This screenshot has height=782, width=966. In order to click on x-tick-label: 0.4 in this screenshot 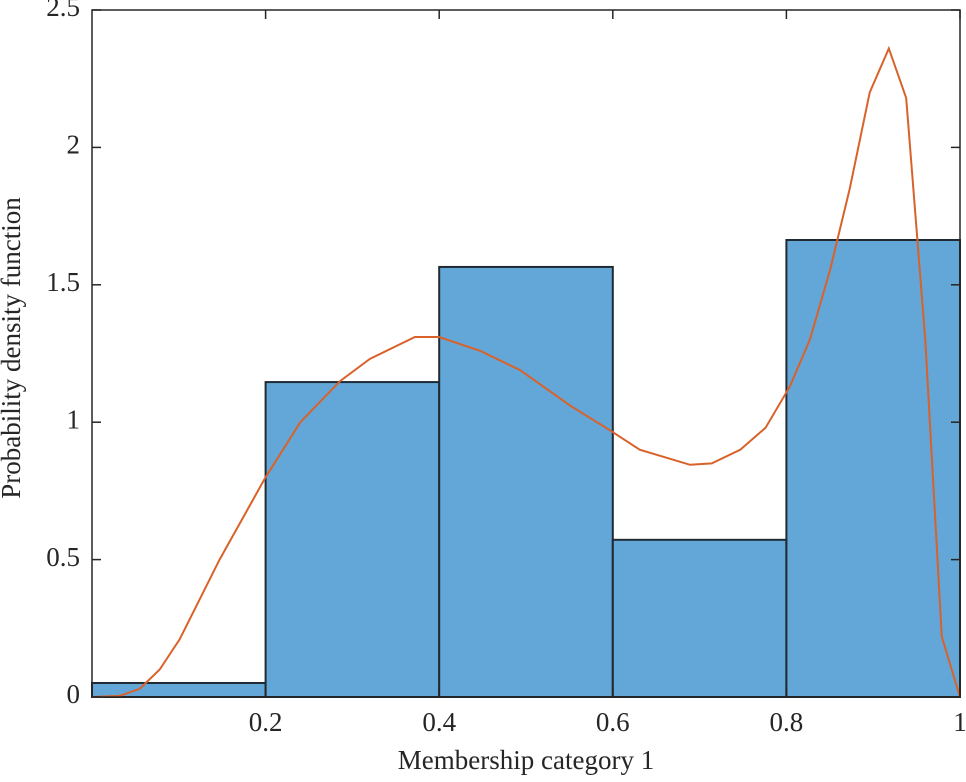, I will do `click(439, 722)`.